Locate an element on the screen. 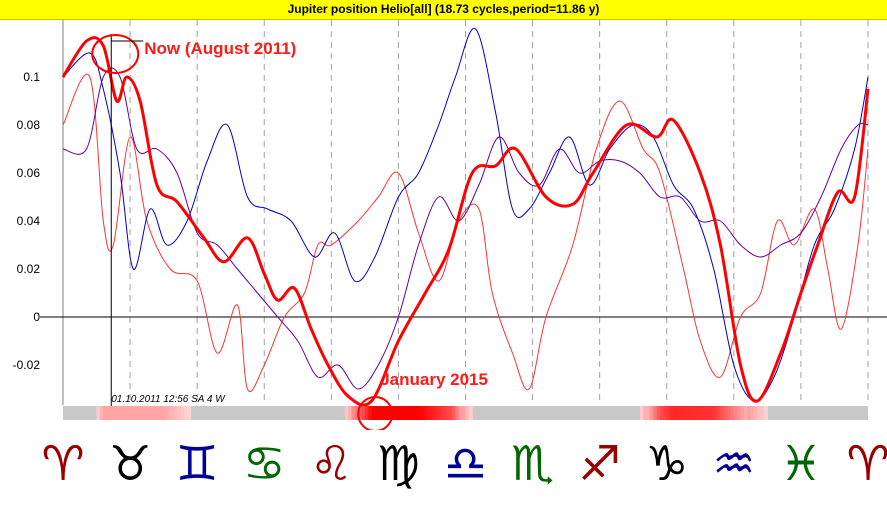 The image size is (887, 515). y-tick-label: 0.06 is located at coordinates (29, 173).